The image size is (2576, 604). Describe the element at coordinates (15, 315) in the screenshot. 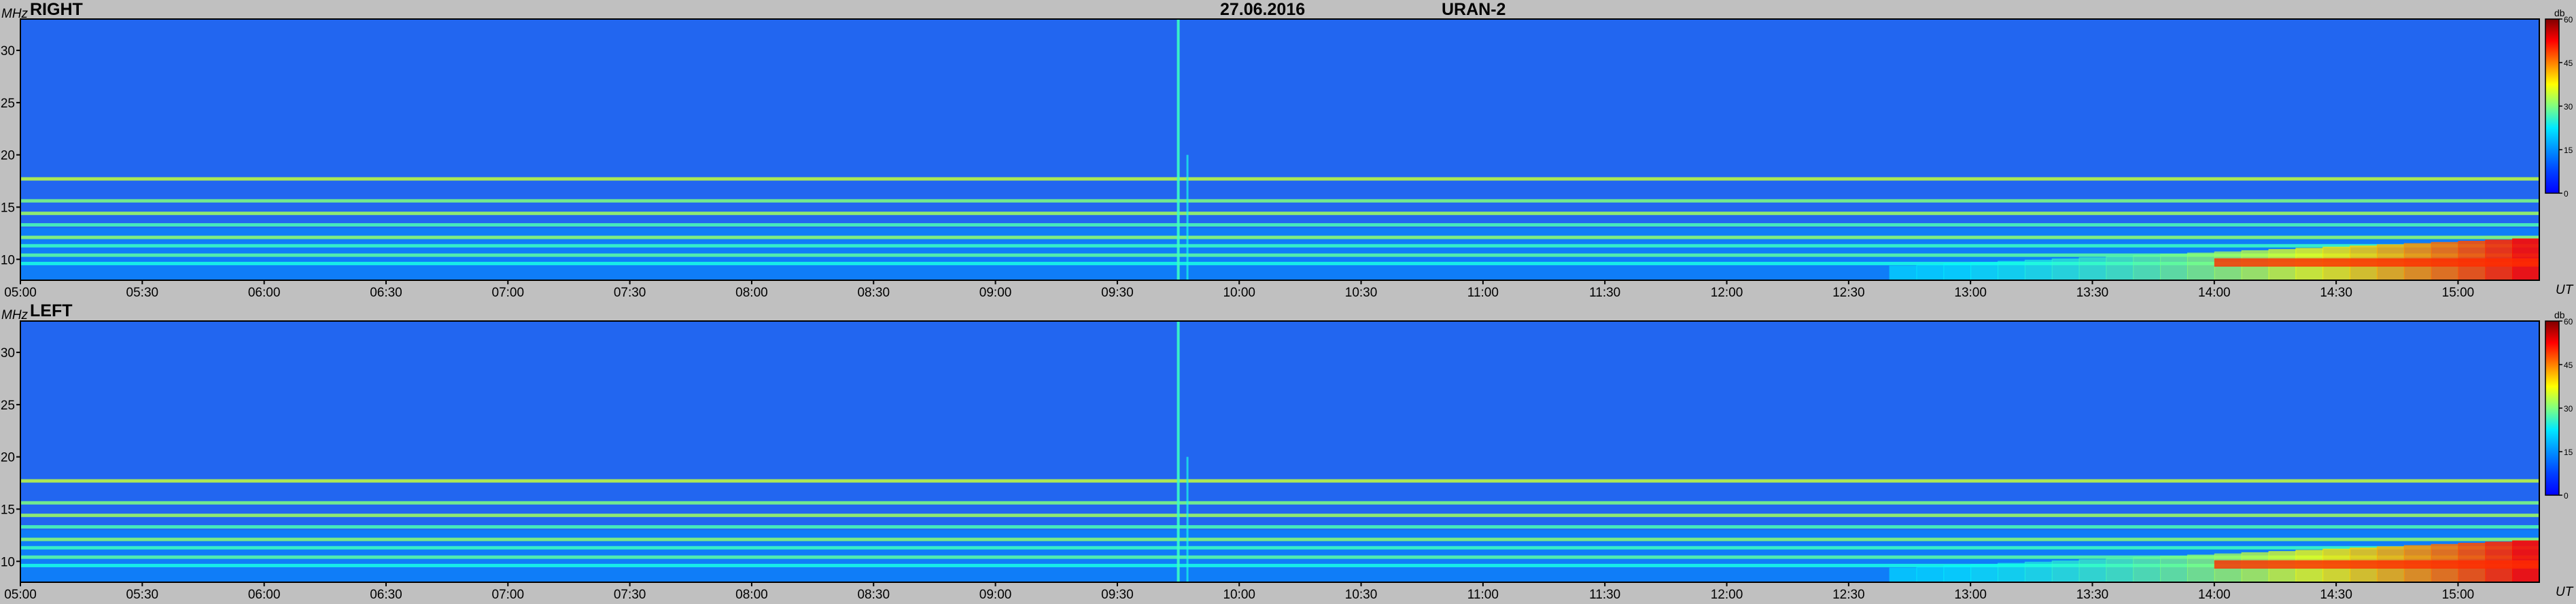

I see `y-axis-label-left: MHz` at that location.